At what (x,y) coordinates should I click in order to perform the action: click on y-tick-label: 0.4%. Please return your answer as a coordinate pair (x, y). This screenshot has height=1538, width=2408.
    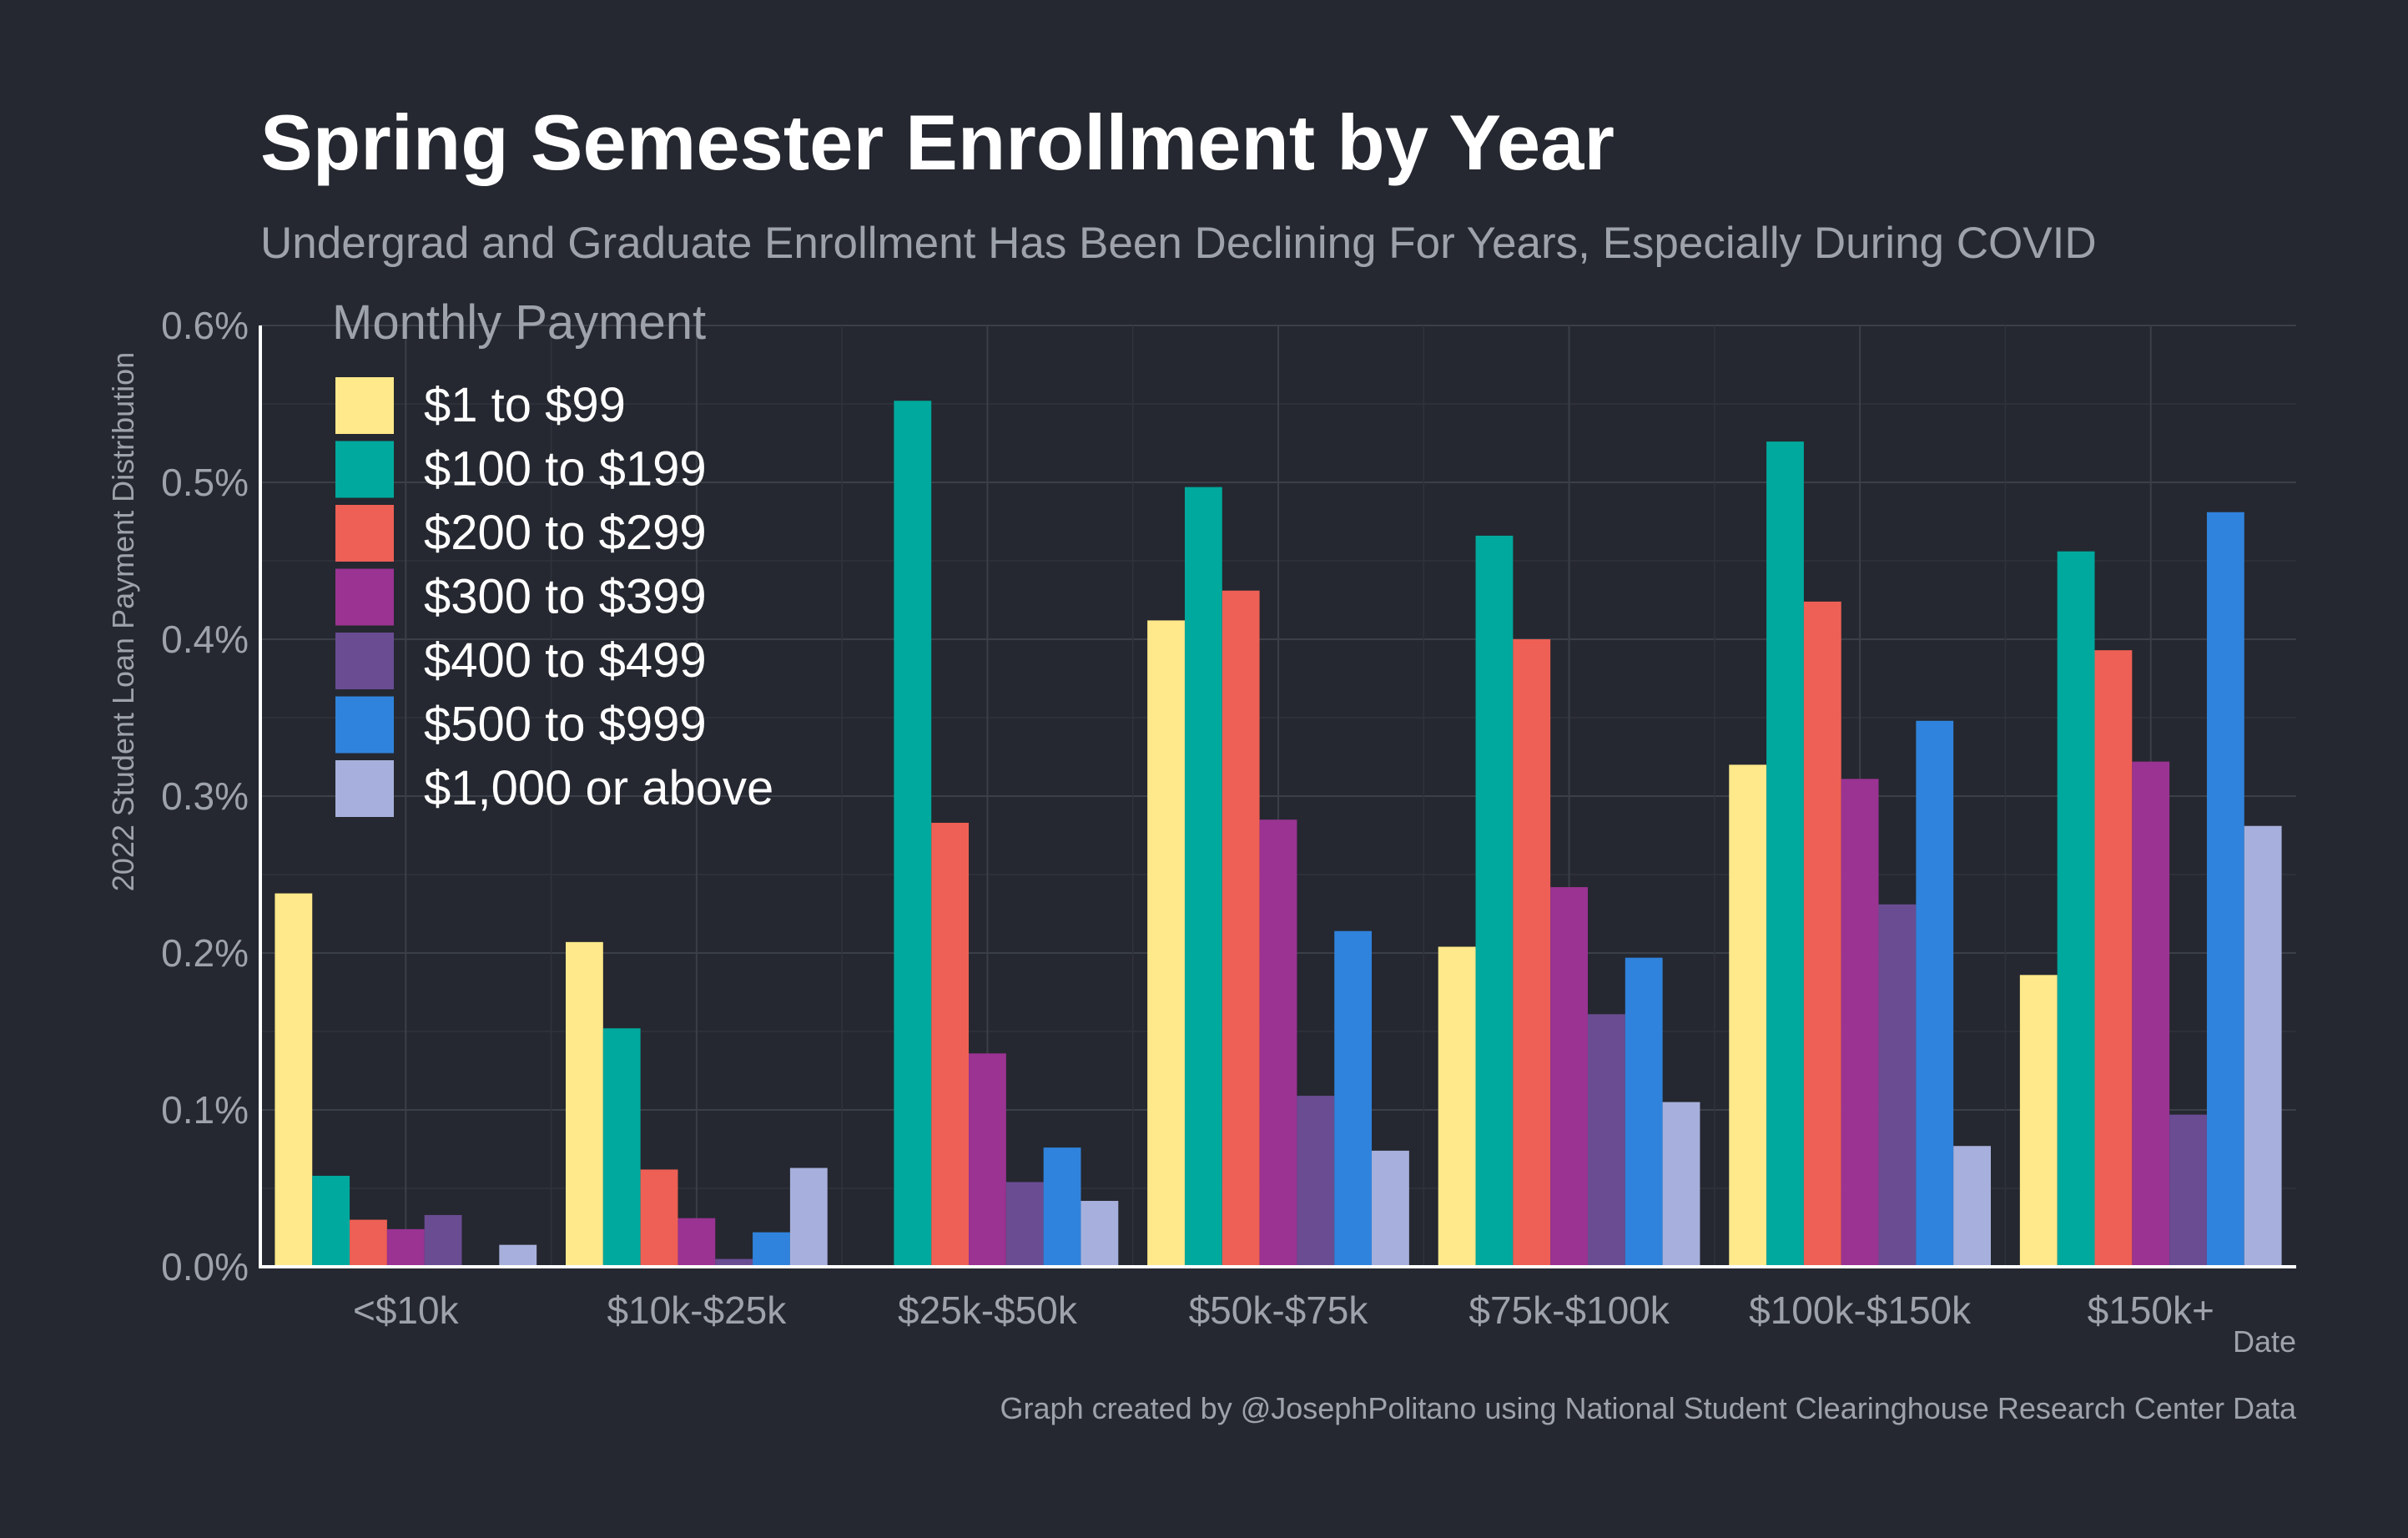
    Looking at the image, I should click on (205, 639).